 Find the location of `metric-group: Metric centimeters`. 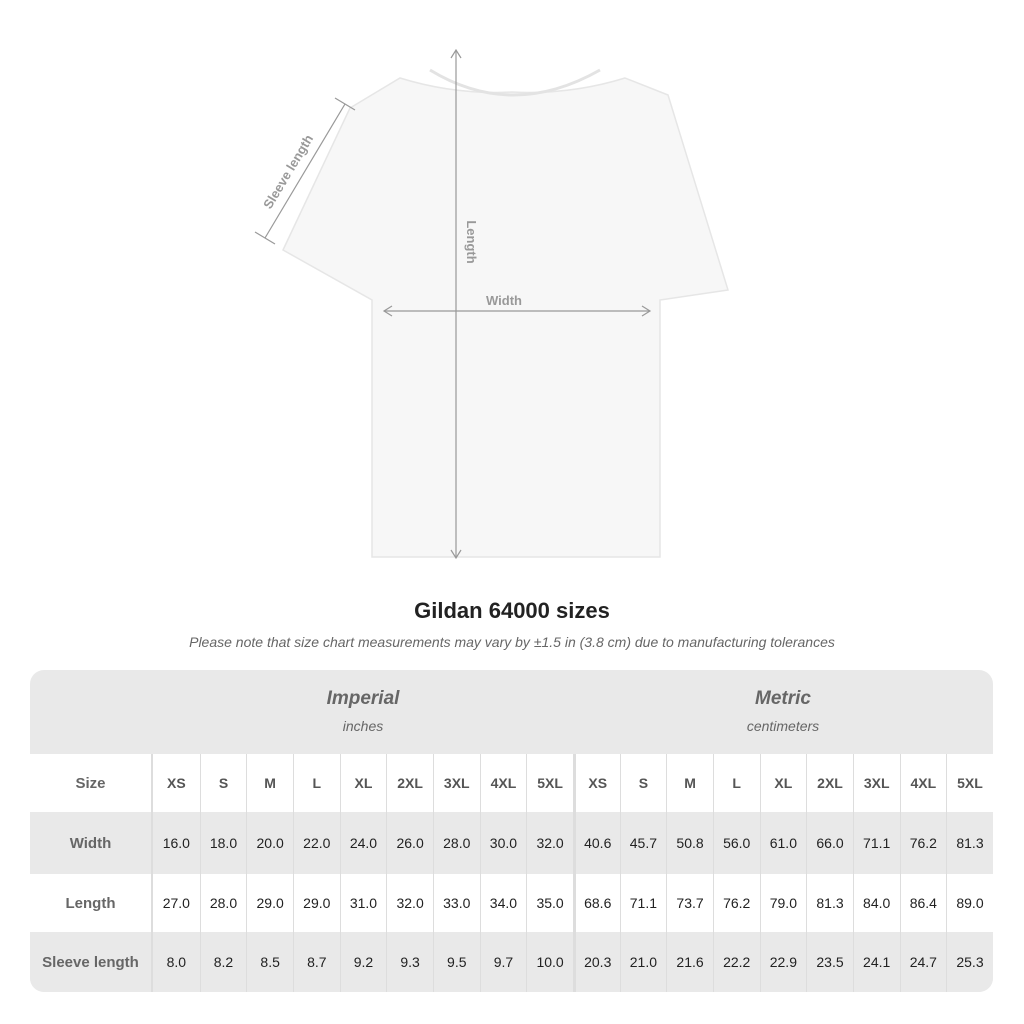

metric-group: Metric centimeters is located at coordinates (783, 712).